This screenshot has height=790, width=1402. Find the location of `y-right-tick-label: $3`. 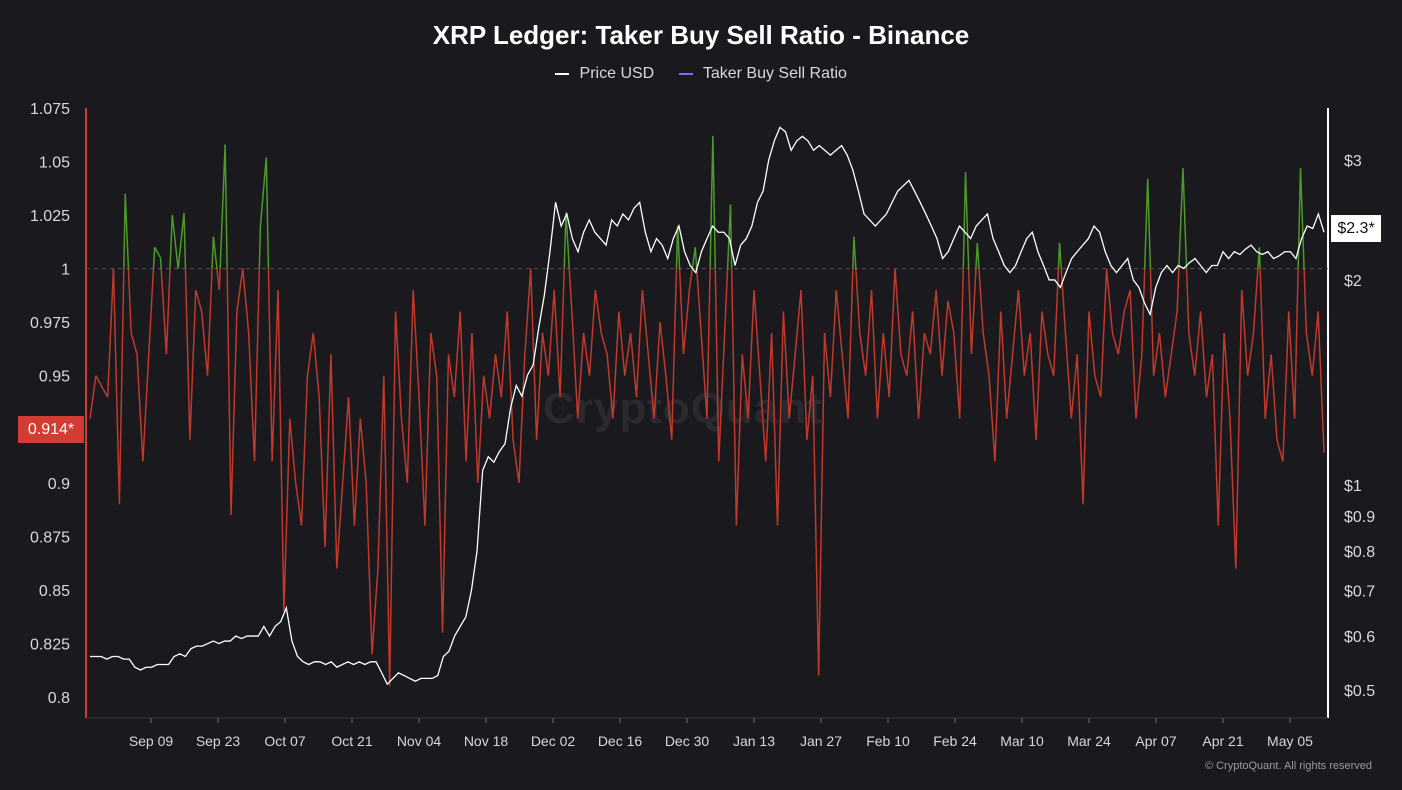

y-right-tick-label: $3 is located at coordinates (1353, 161).